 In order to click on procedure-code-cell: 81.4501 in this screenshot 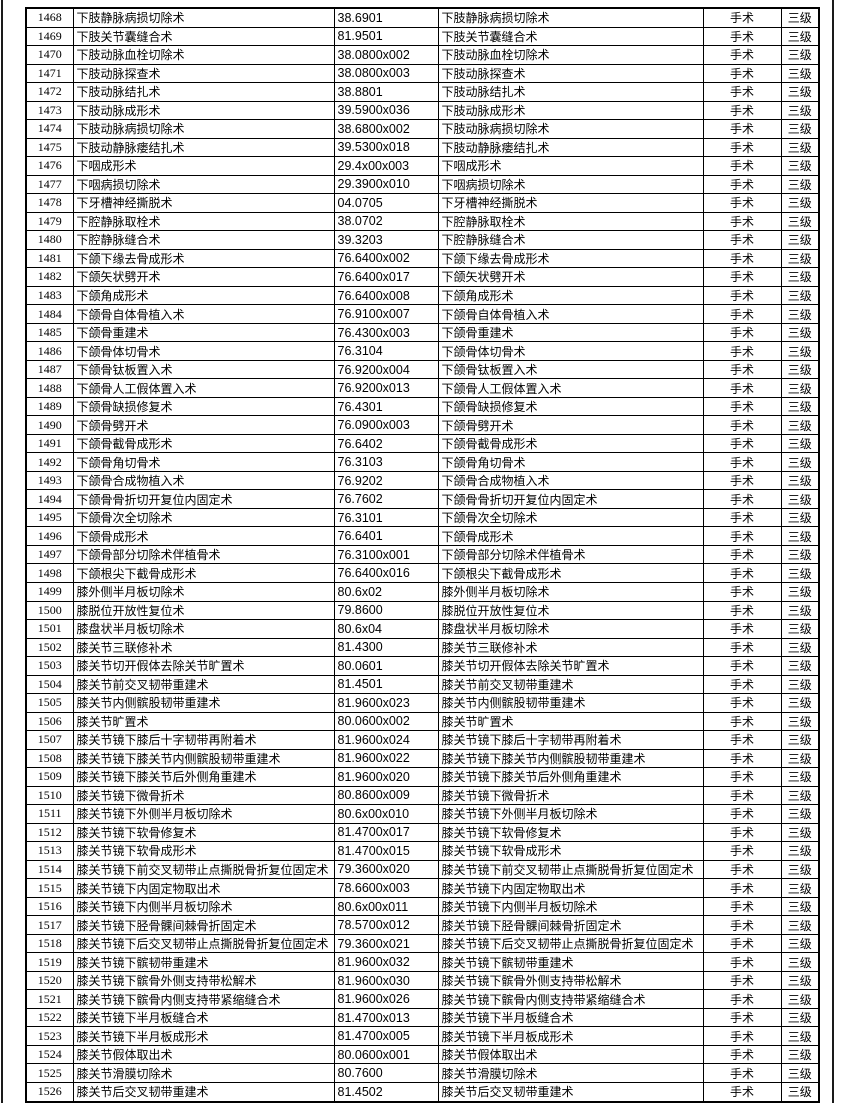, I will do `click(386, 684)`.